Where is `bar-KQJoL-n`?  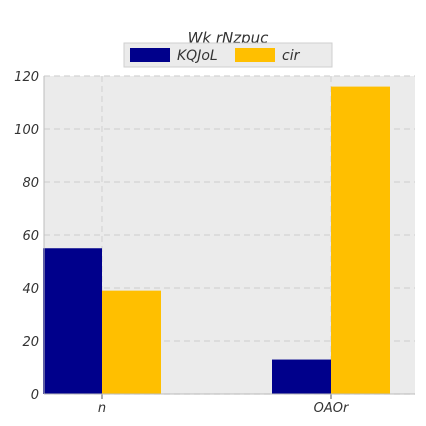
bar-KQJoL-n is located at coordinates (72, 321).